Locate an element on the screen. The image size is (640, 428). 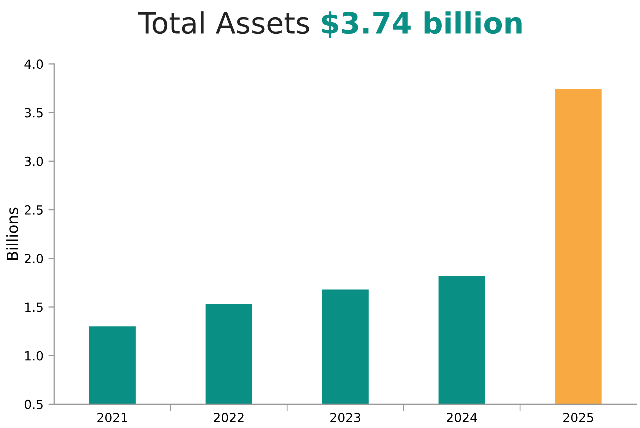
y-tick-label: 1.5 is located at coordinates (34, 307).